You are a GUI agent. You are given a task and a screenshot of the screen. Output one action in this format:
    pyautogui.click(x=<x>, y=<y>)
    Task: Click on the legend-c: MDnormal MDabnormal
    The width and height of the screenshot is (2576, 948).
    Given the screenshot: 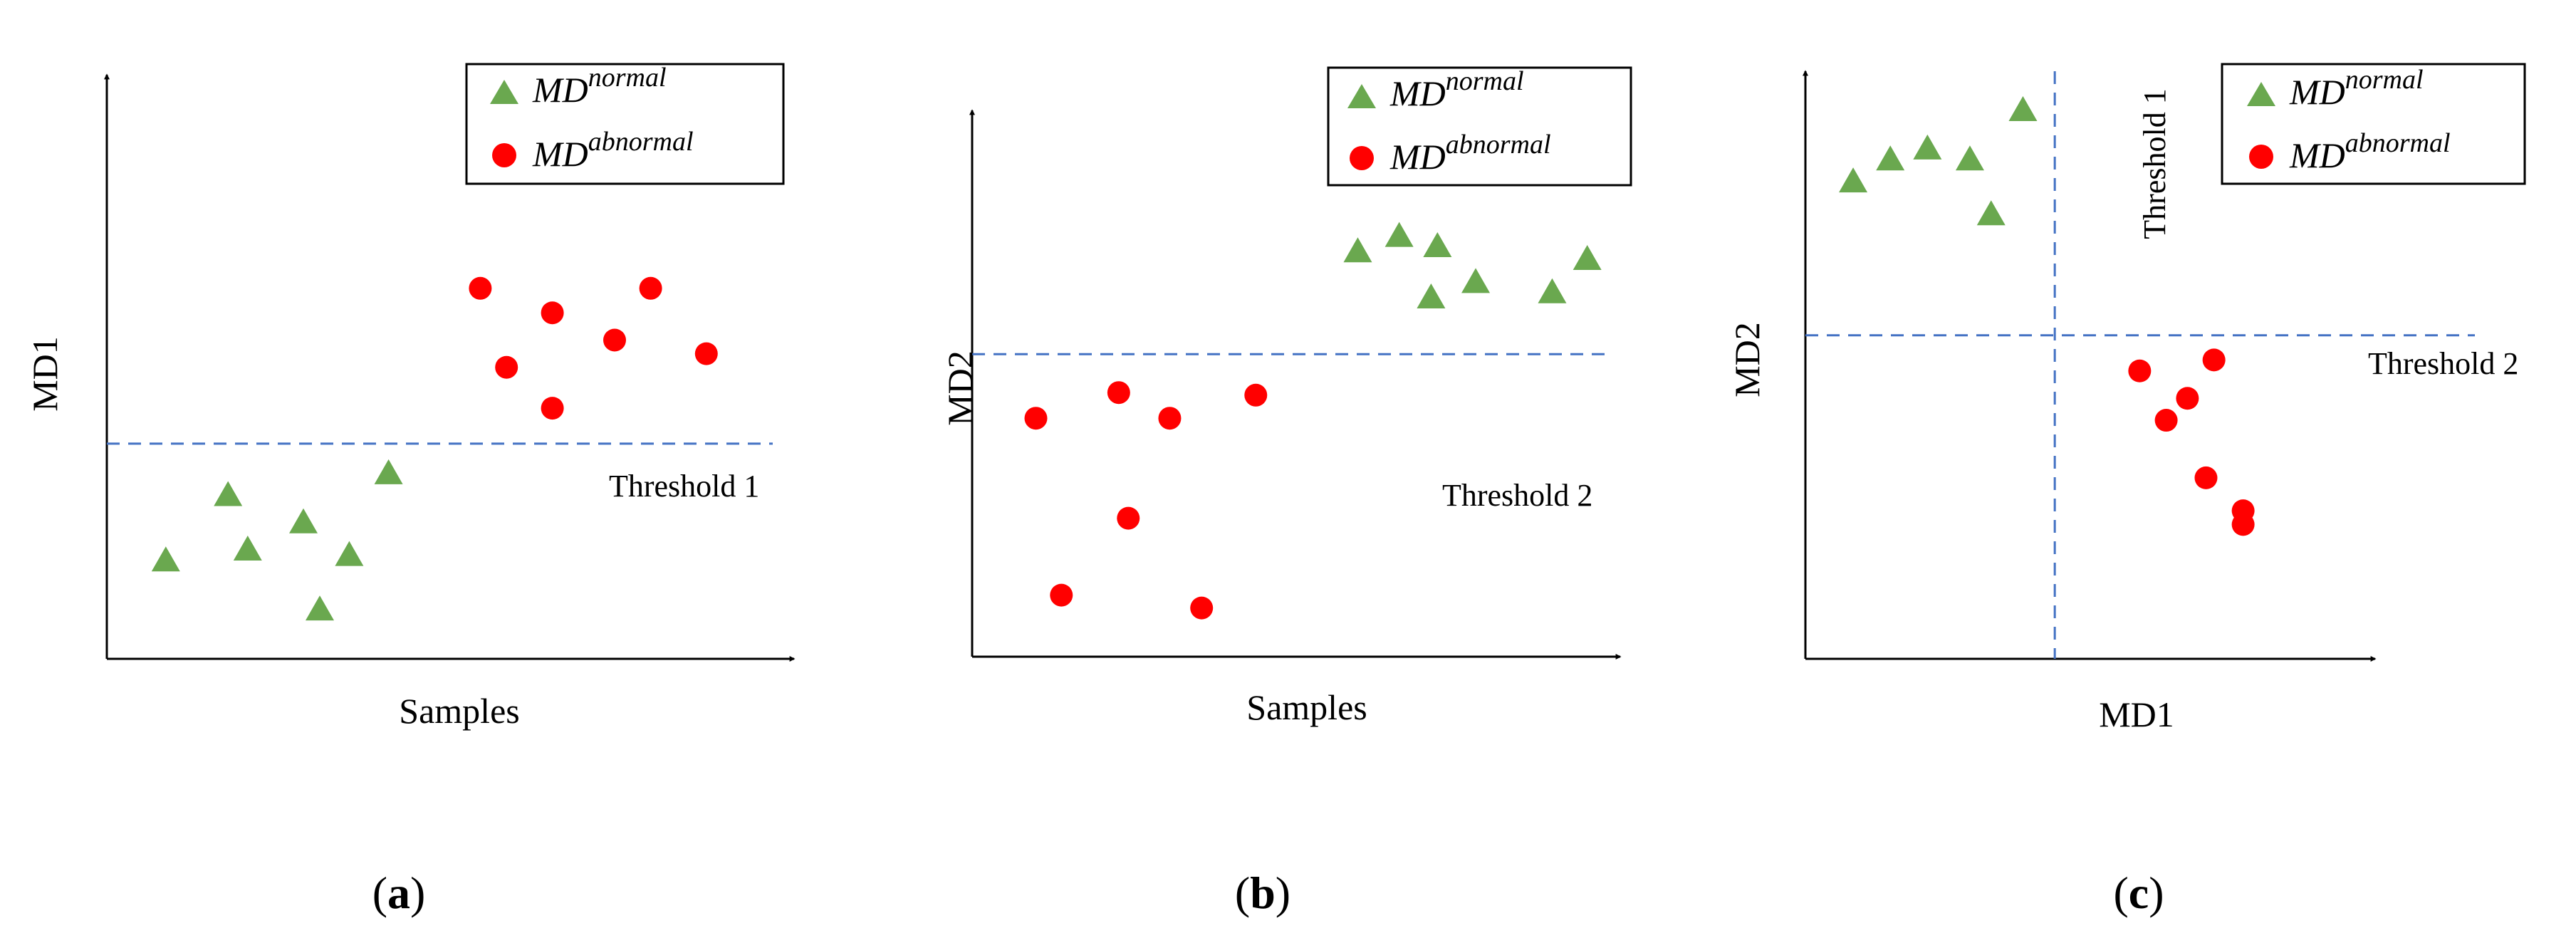 What is the action you would take?
    pyautogui.click(x=2373, y=124)
    